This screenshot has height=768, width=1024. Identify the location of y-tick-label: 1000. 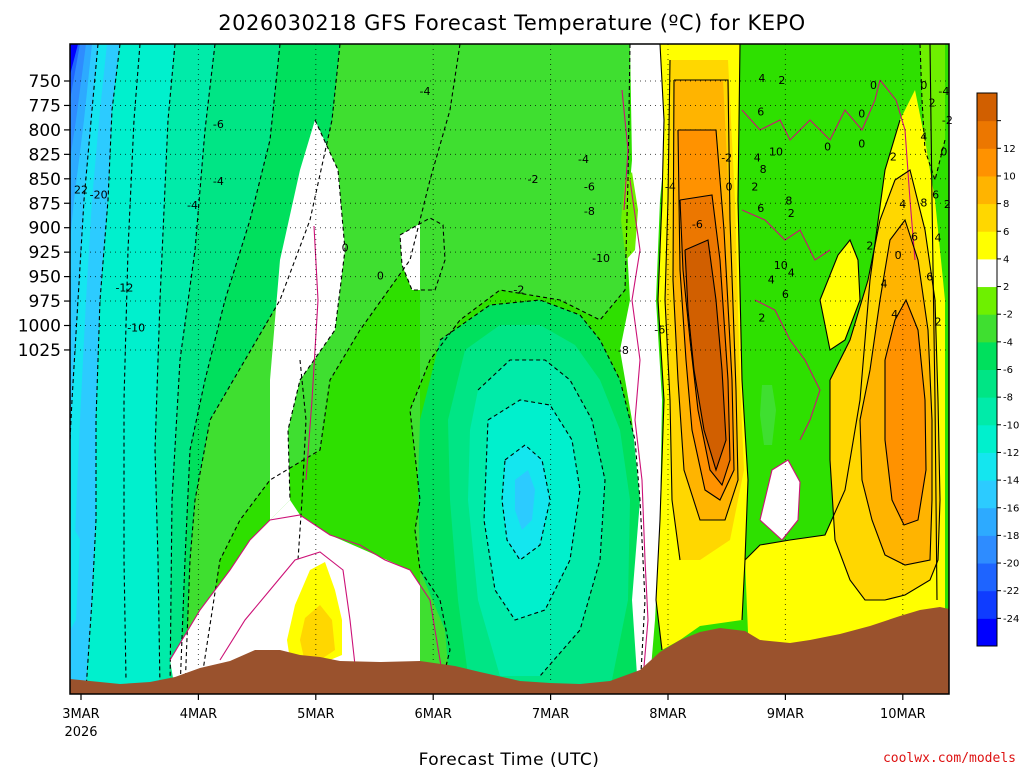
(39, 327).